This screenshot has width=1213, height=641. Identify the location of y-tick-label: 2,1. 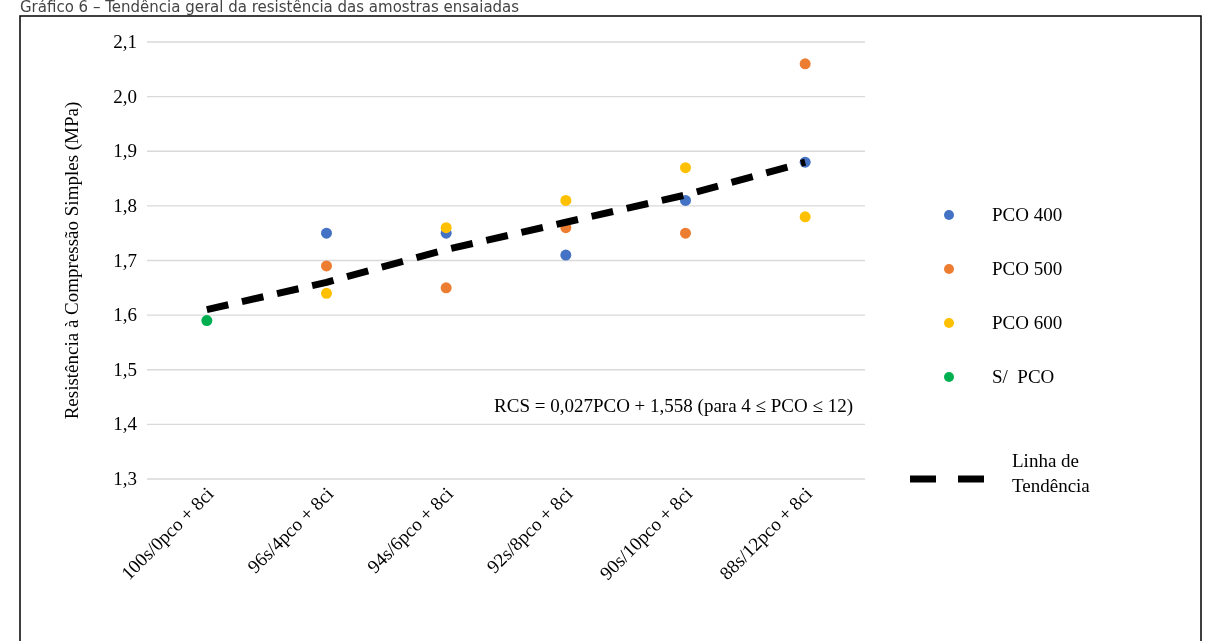
(125, 41).